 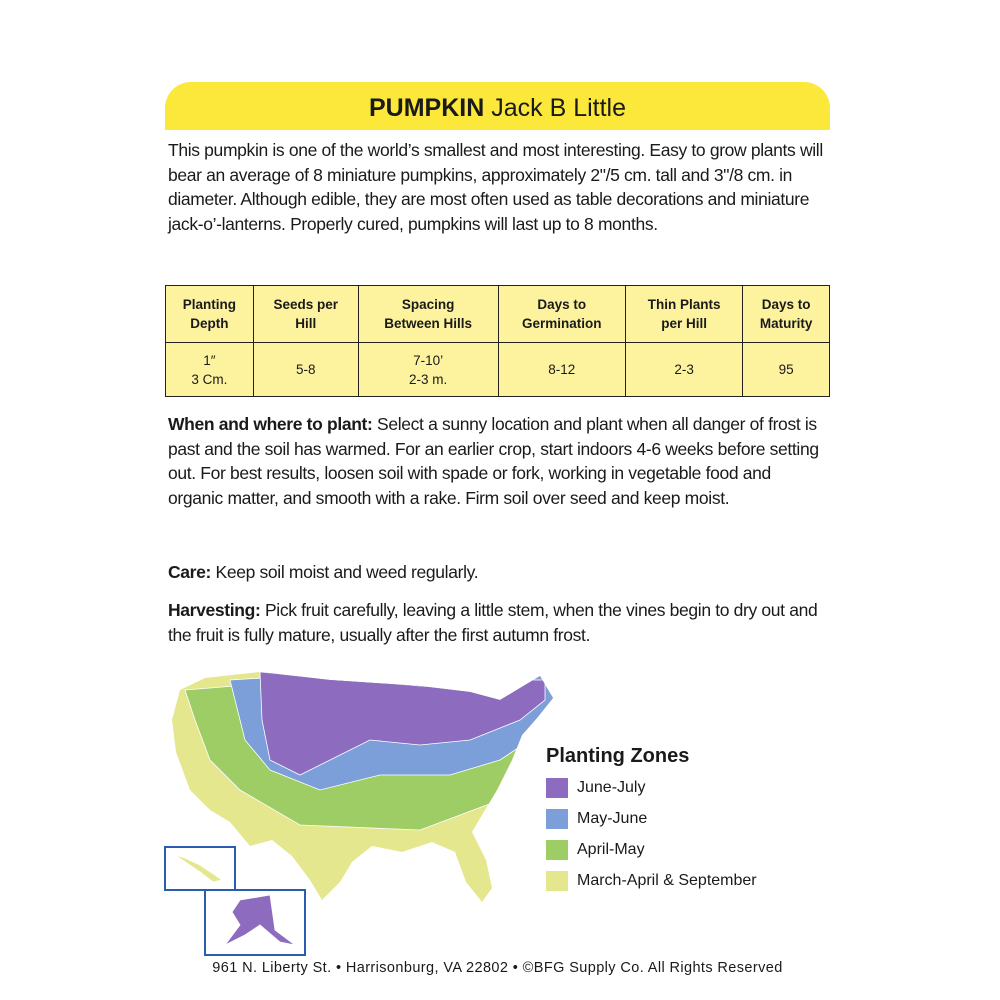 What do you see at coordinates (428, 314) in the screenshot?
I see `column-header: Spacing Between Hills` at bounding box center [428, 314].